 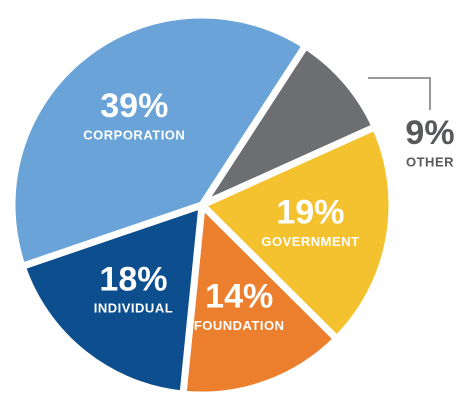 What do you see at coordinates (429, 133) in the screenshot?
I see `value-label: 9%` at bounding box center [429, 133].